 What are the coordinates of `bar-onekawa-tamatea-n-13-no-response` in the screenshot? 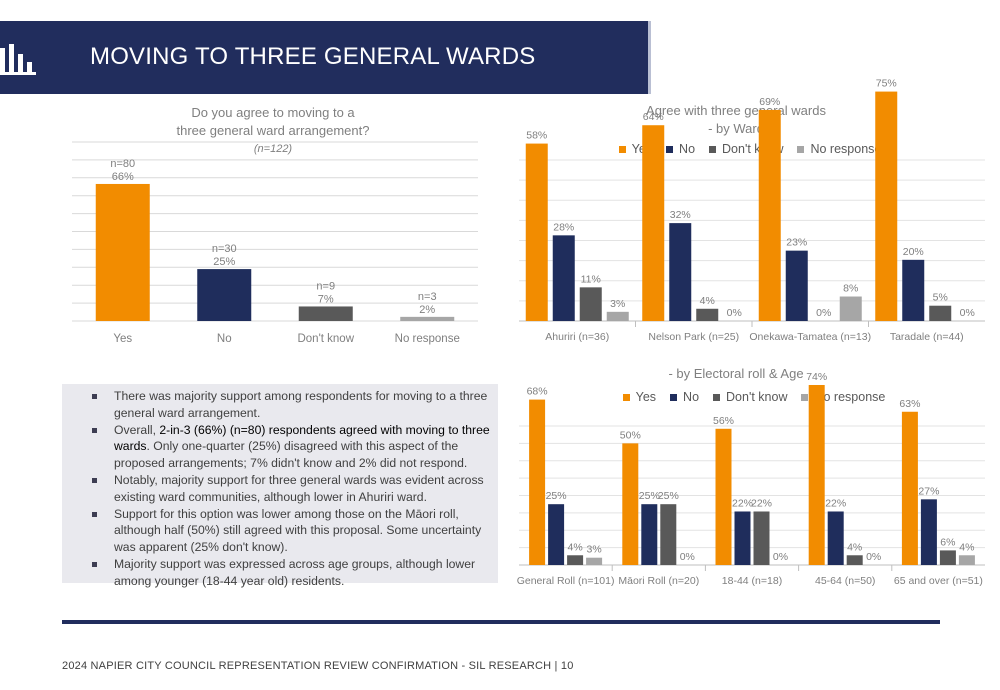 It's located at (850, 308).